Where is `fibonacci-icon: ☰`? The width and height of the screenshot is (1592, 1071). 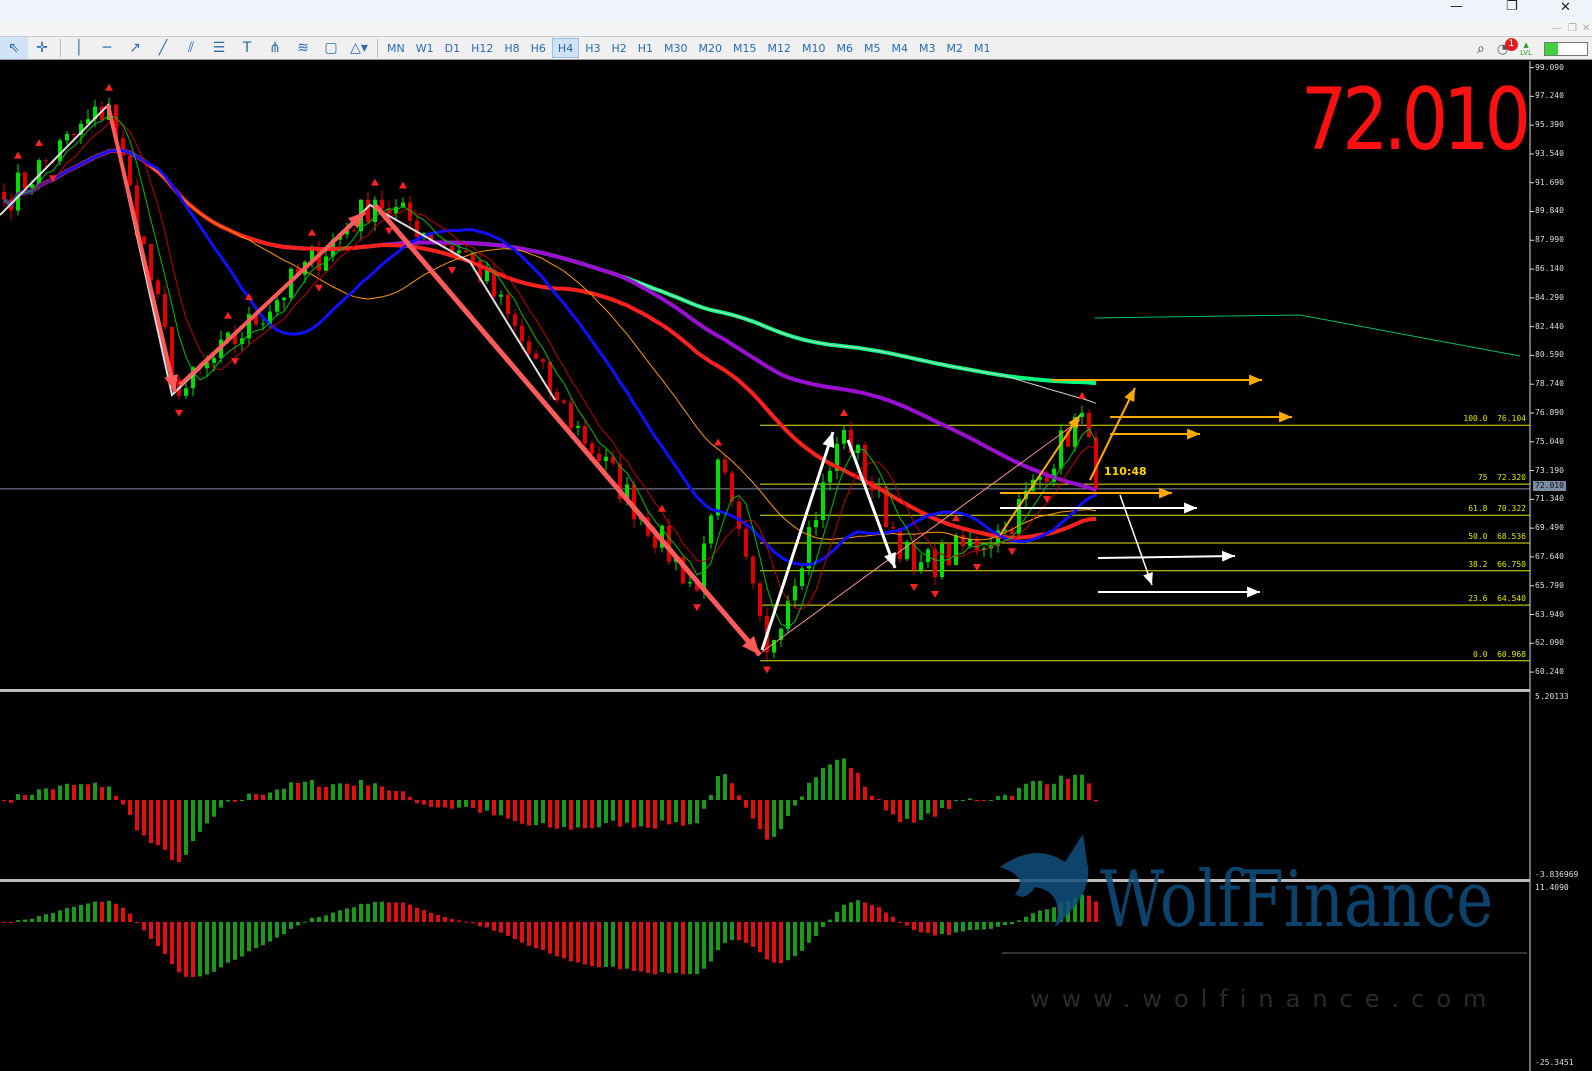
fibonacci-icon: ☰ is located at coordinates (219, 48).